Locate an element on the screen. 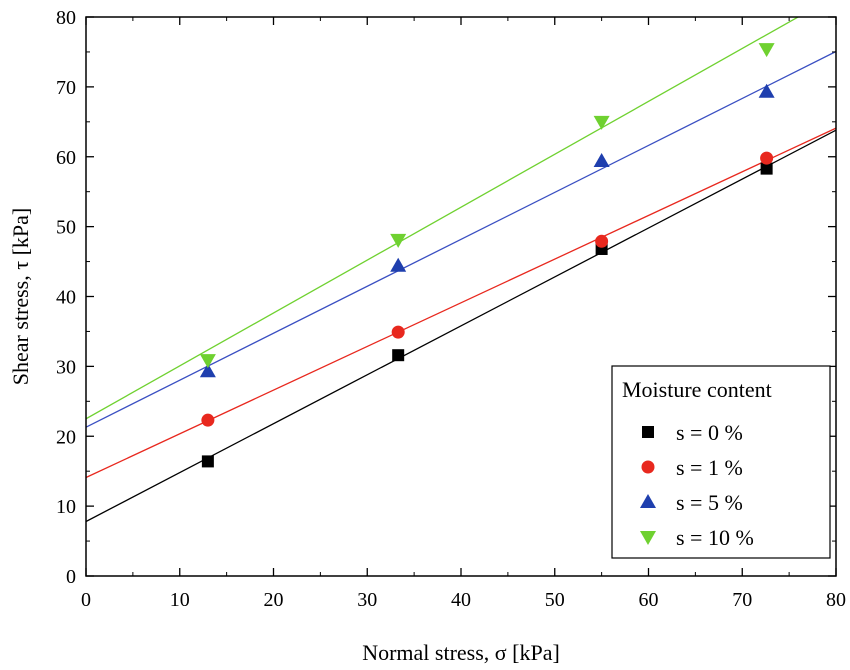  x-tick-label: 30 is located at coordinates (367, 600).